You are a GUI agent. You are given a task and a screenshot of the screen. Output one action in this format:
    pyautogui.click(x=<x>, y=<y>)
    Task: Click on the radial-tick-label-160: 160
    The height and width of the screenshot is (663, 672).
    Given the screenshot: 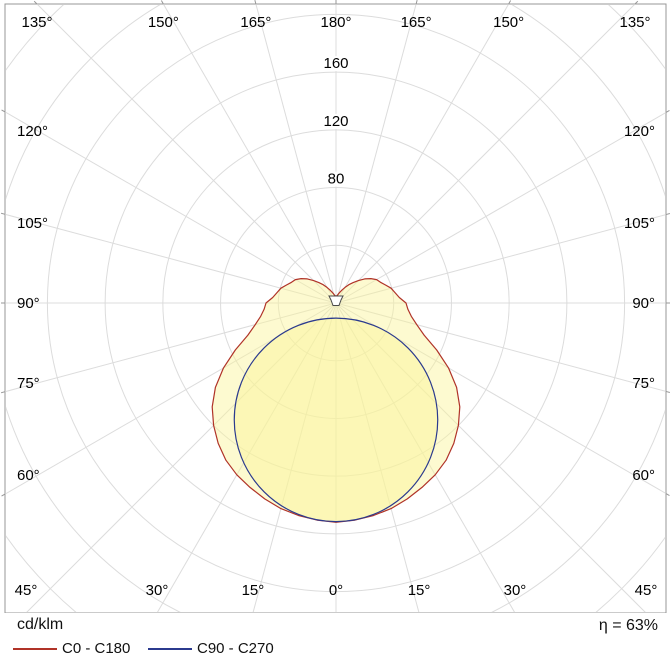 What is the action you would take?
    pyautogui.click(x=336, y=63)
    